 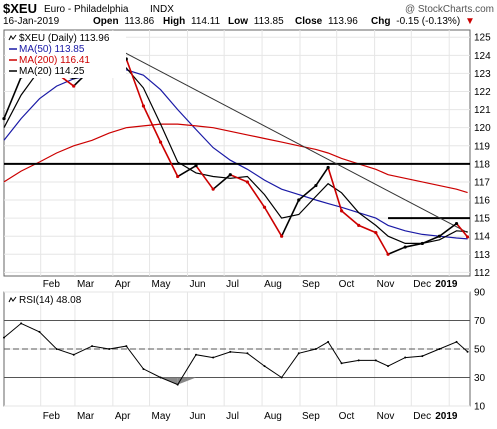 What do you see at coordinates (54, 60) in the screenshot?
I see `legend-ma200-label: MA(200) 116.41` at bounding box center [54, 60].